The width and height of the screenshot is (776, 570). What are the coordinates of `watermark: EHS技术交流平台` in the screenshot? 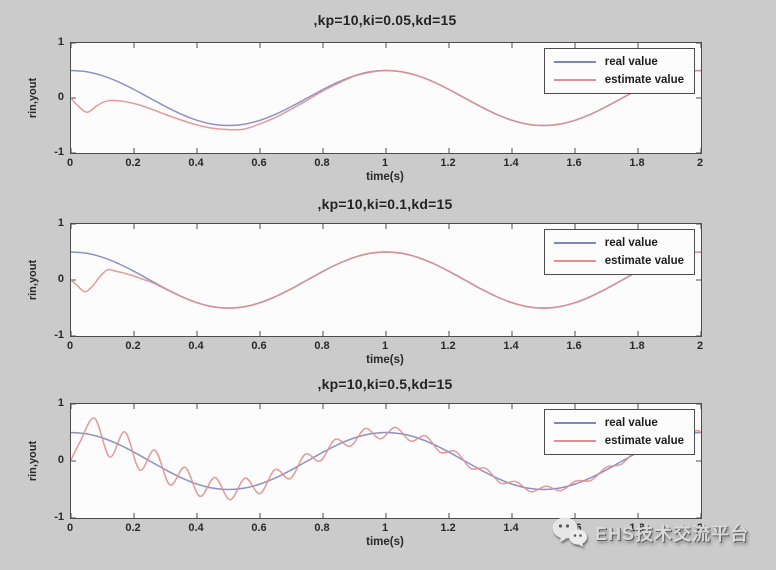 It's located at (650, 533).